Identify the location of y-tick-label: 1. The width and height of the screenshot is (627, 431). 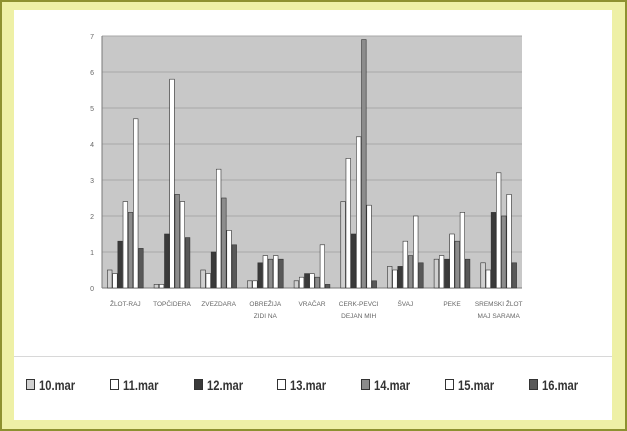
(92, 253).